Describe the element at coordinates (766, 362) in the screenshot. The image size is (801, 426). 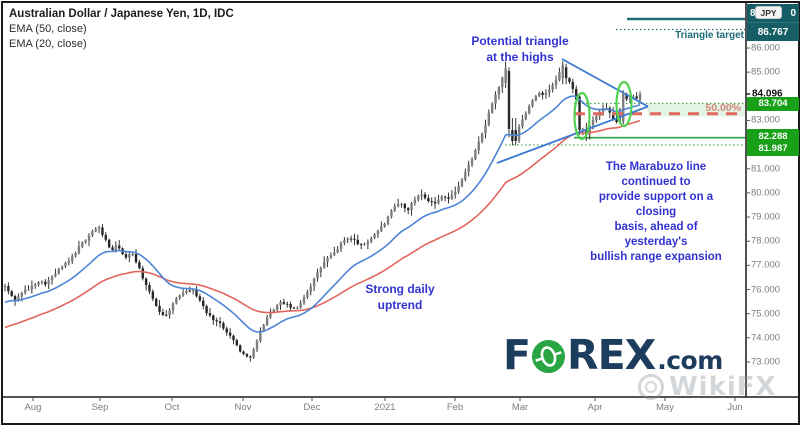
I see `price-tick-label: 73.000` at that location.